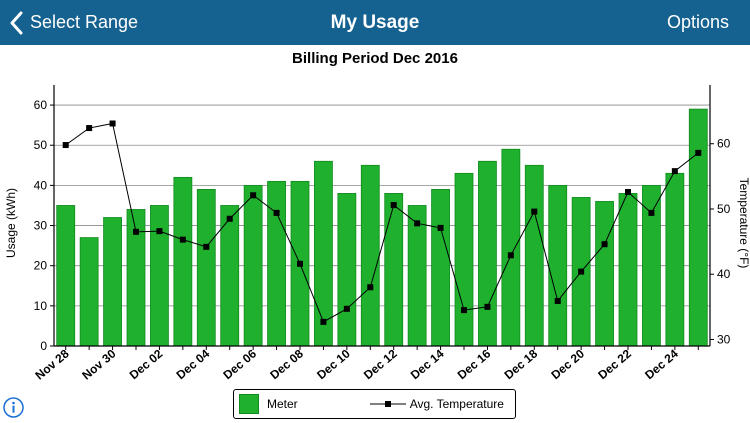  I want to click on y-axis-label: Usage (kWh), so click(11, 223).